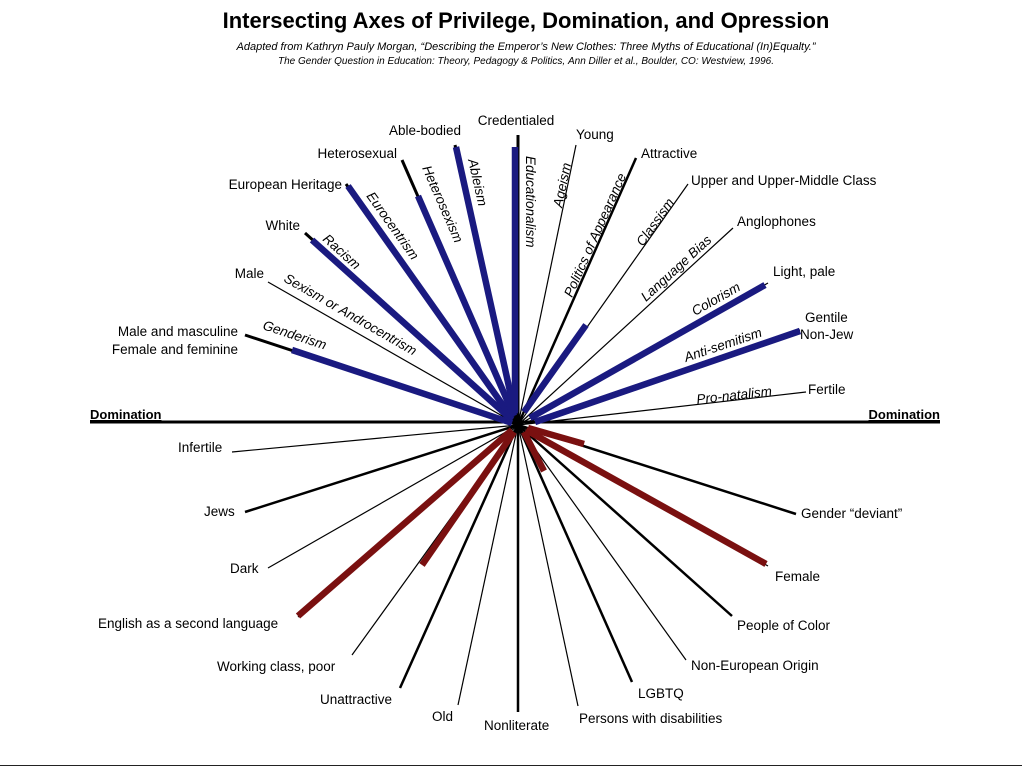  Describe the element at coordinates (548, 565) in the screenshot. I see `spoke-disabilities` at that location.